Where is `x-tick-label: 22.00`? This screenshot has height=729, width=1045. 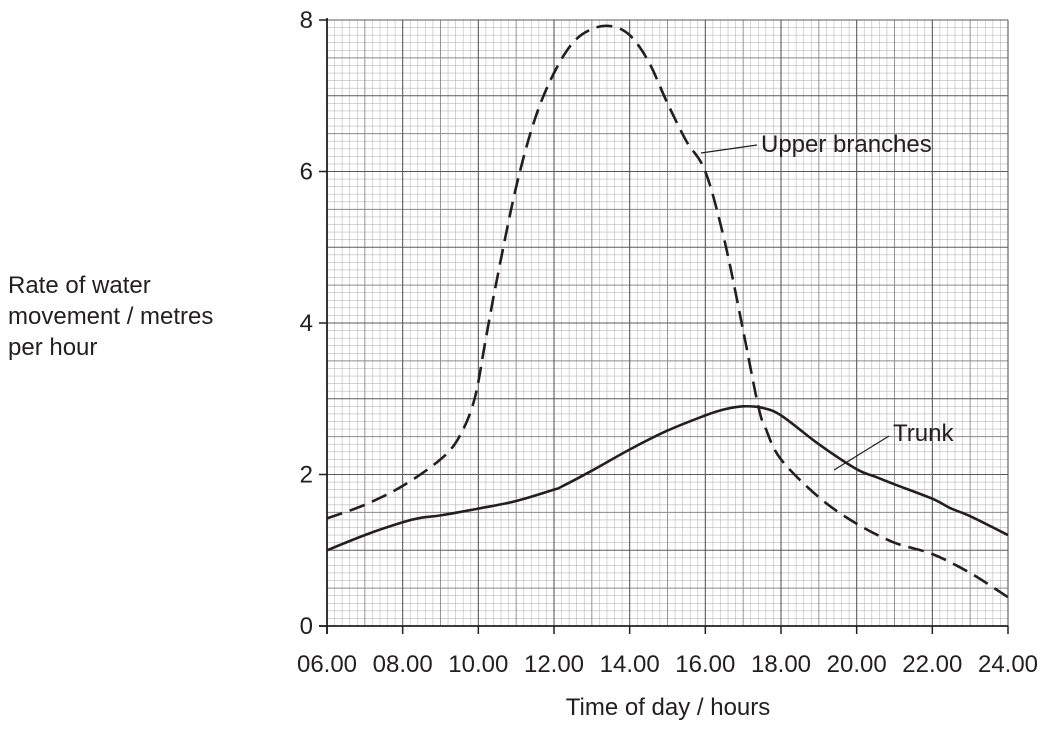 x-tick-label: 22.00 is located at coordinates (932, 664).